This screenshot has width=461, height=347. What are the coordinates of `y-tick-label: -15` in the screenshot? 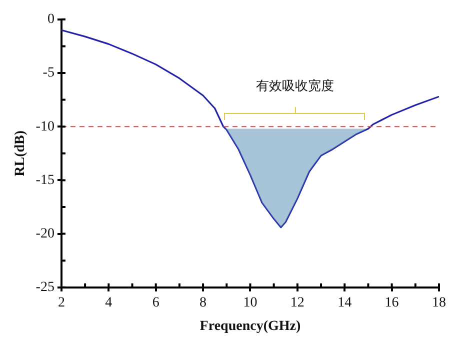 It's located at (45, 180).